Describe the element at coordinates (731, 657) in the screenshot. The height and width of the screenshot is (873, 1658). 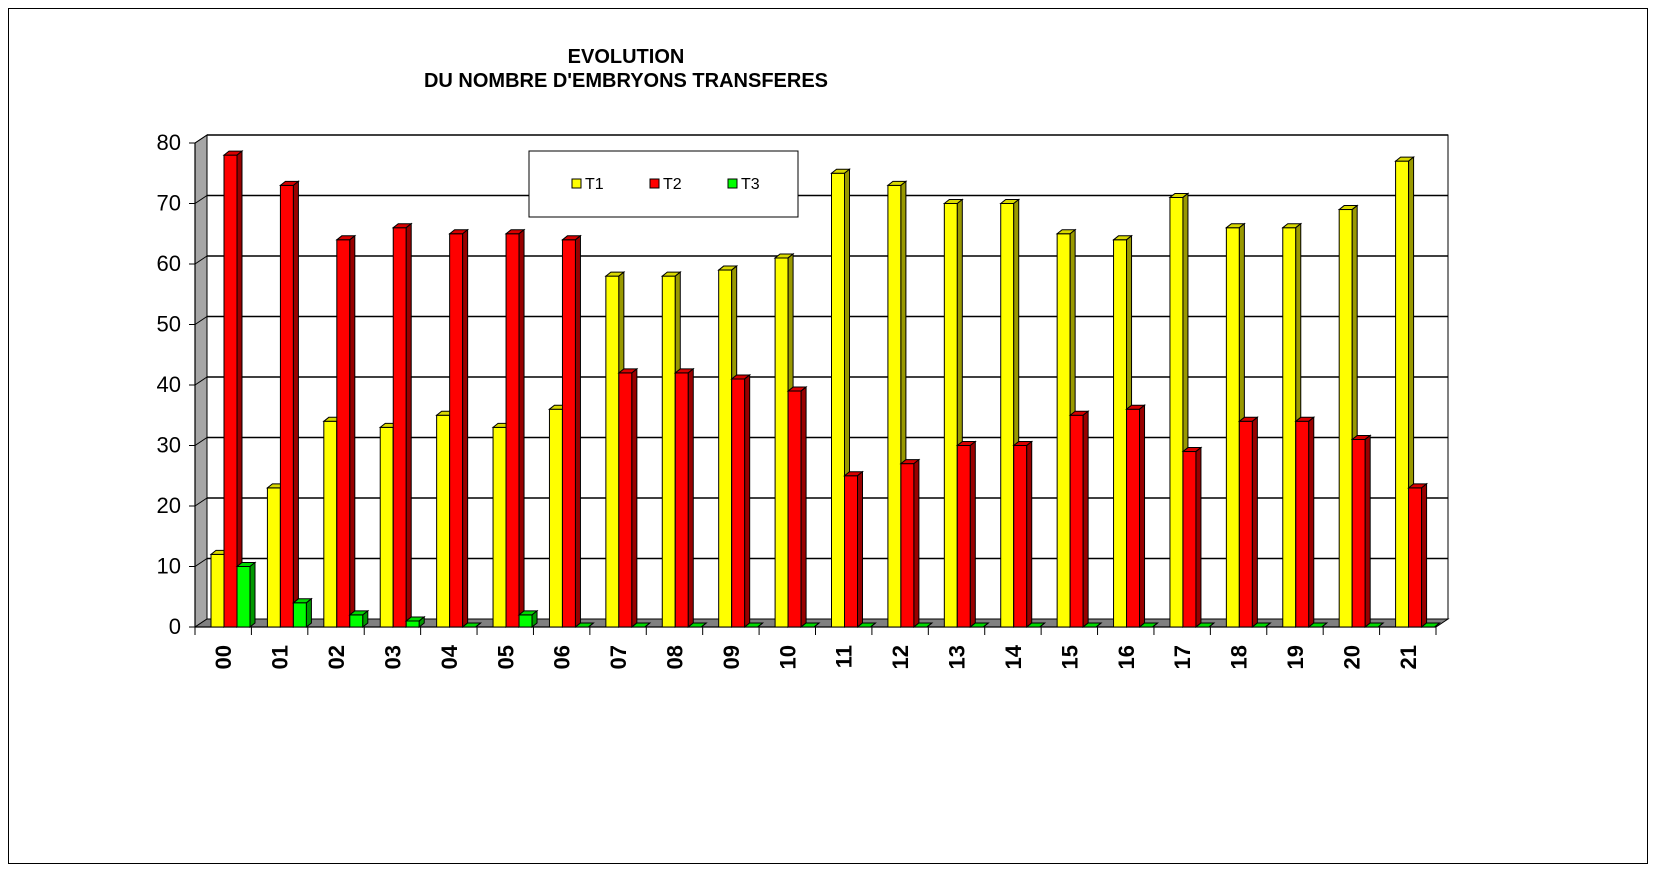
I see `x-tick-label: 09` at that location.